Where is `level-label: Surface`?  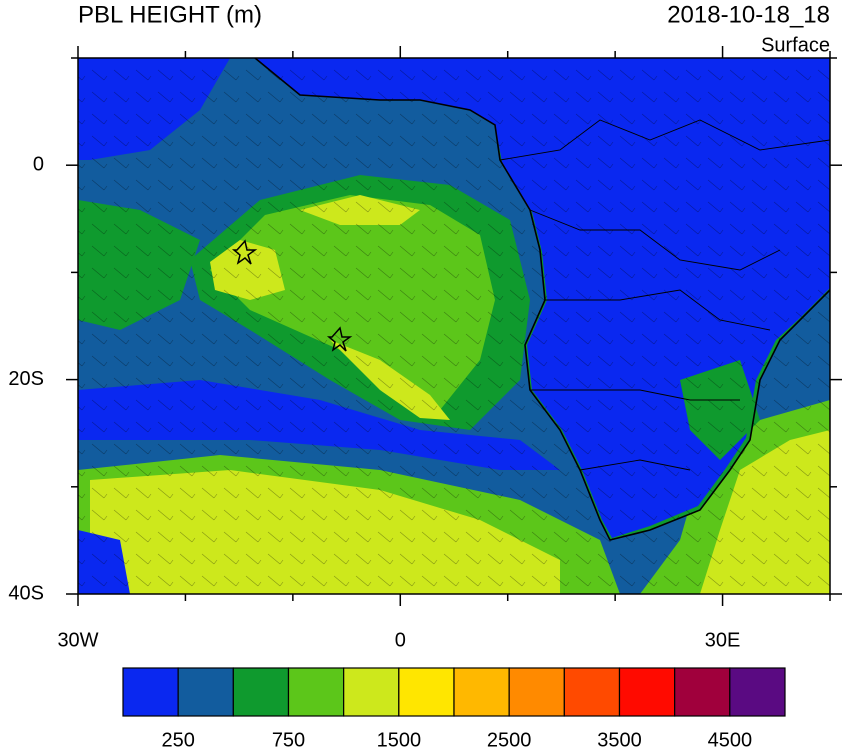
level-label: Surface is located at coordinates (795, 45).